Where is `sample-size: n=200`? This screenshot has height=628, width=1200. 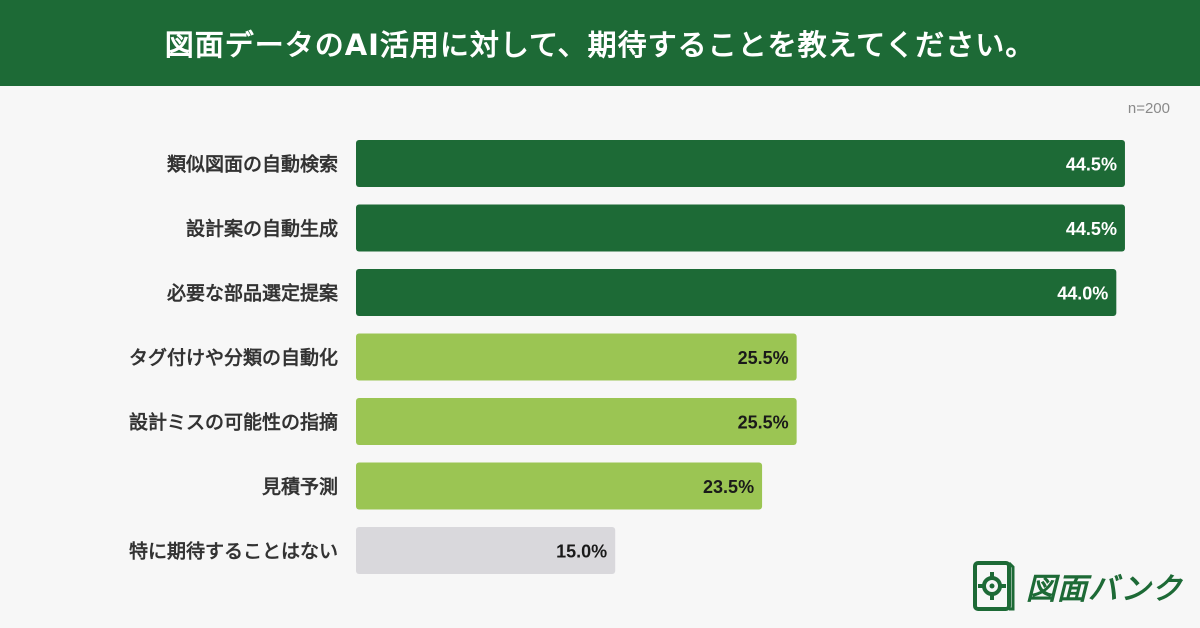
sample-size: n=200 is located at coordinates (1148, 108).